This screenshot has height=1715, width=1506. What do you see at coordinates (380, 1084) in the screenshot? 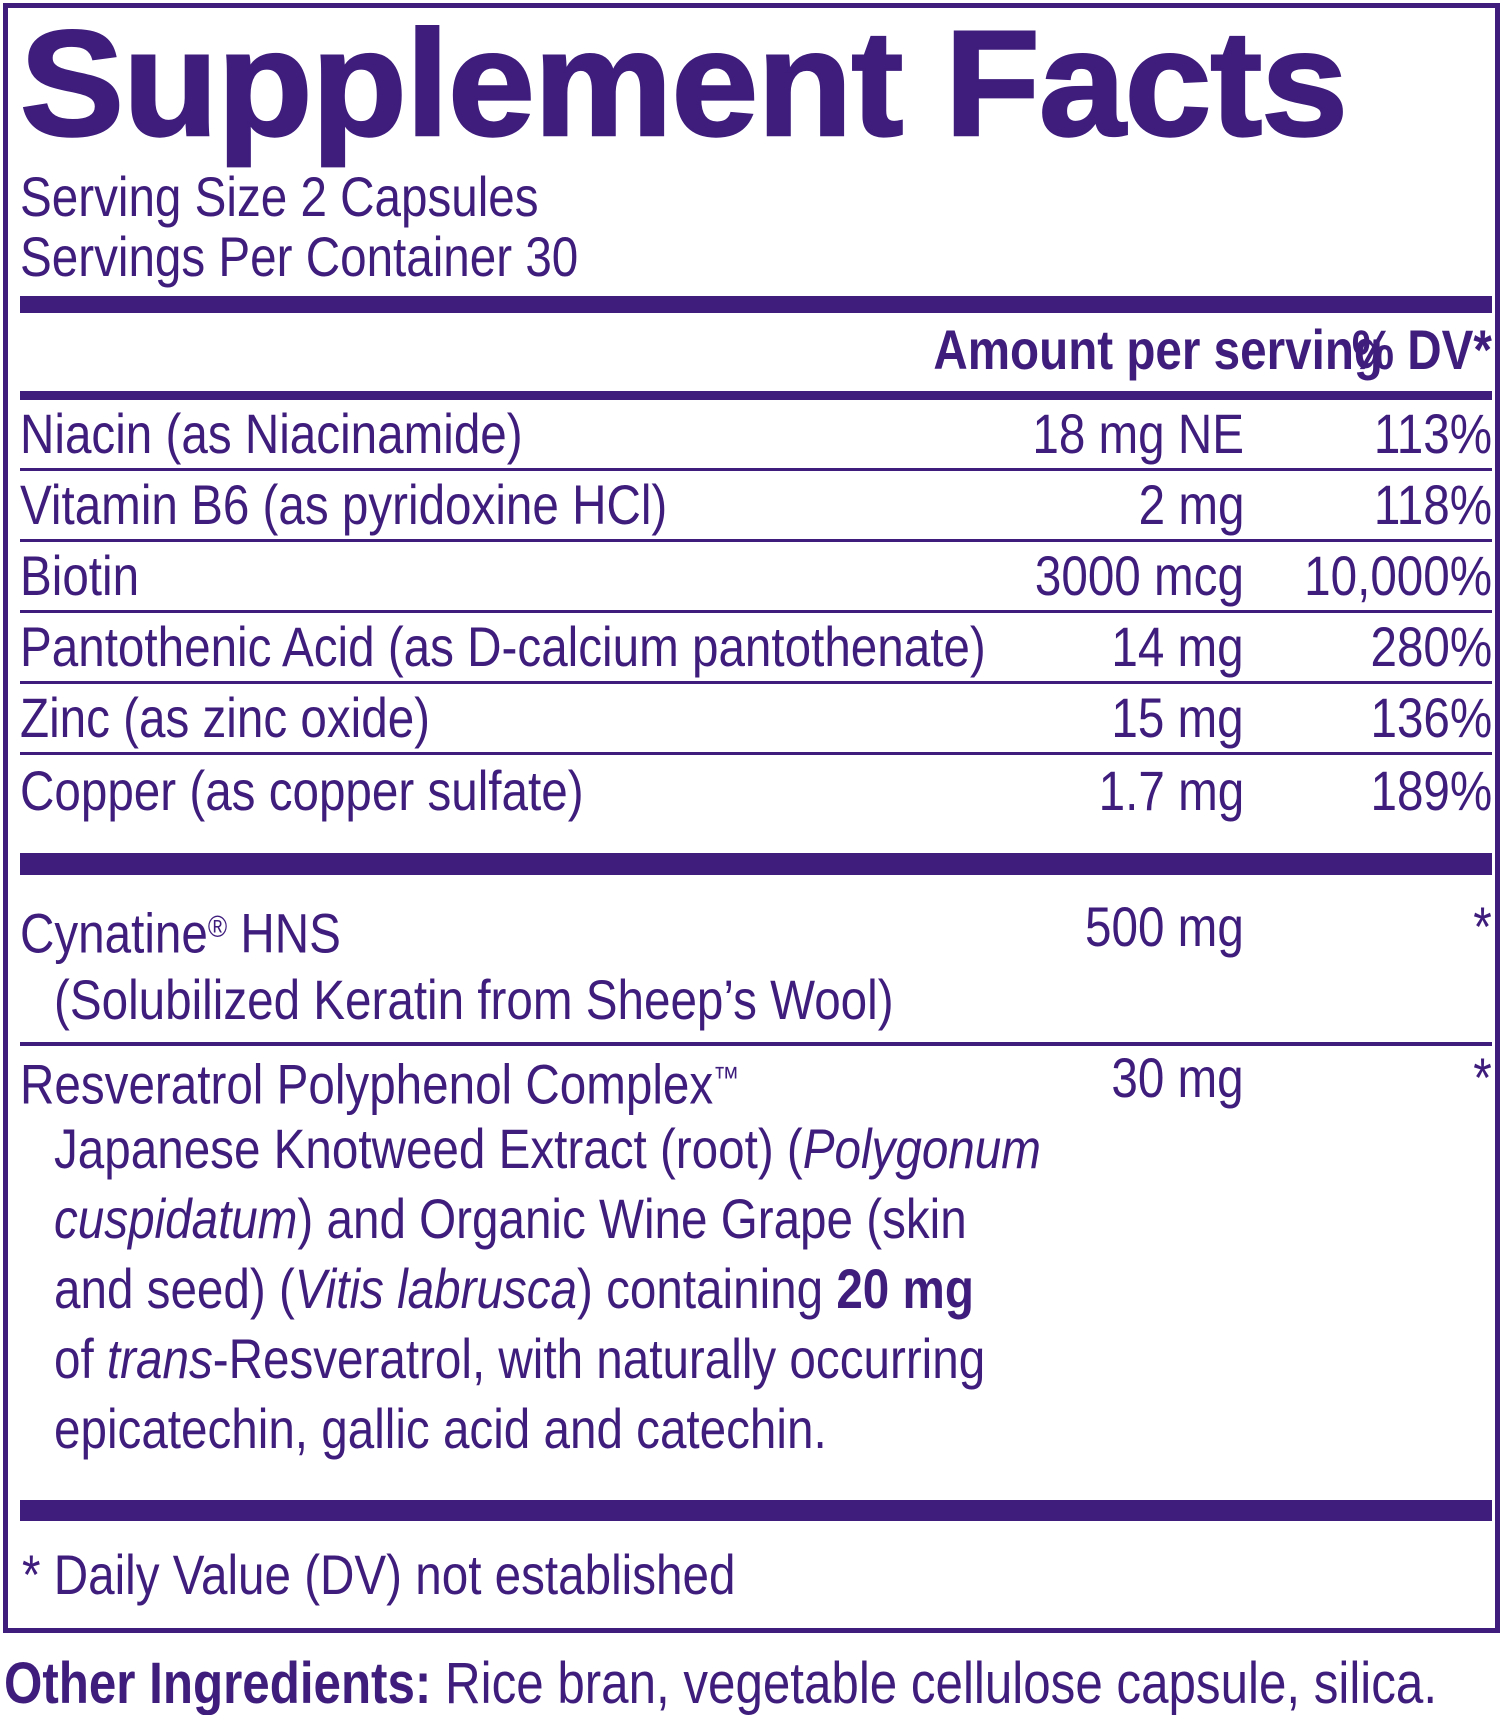
I see `ingredient-name: Resveratrol Polyphenol Complex™` at bounding box center [380, 1084].